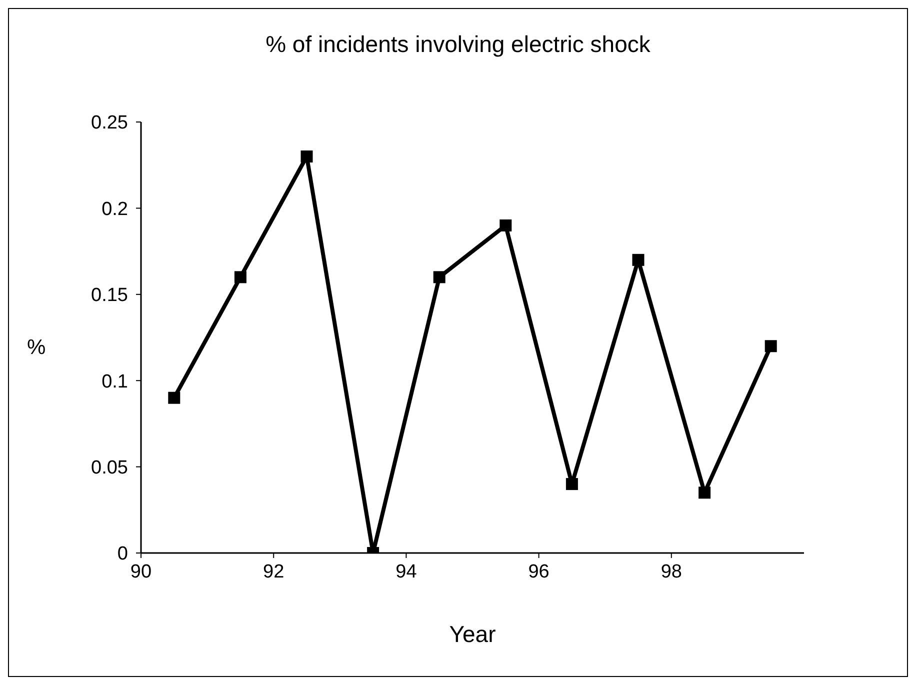 Image resolution: width=916 pixels, height=685 pixels. Describe the element at coordinates (273, 571) in the screenshot. I see `x-tick-label: 92` at that location.